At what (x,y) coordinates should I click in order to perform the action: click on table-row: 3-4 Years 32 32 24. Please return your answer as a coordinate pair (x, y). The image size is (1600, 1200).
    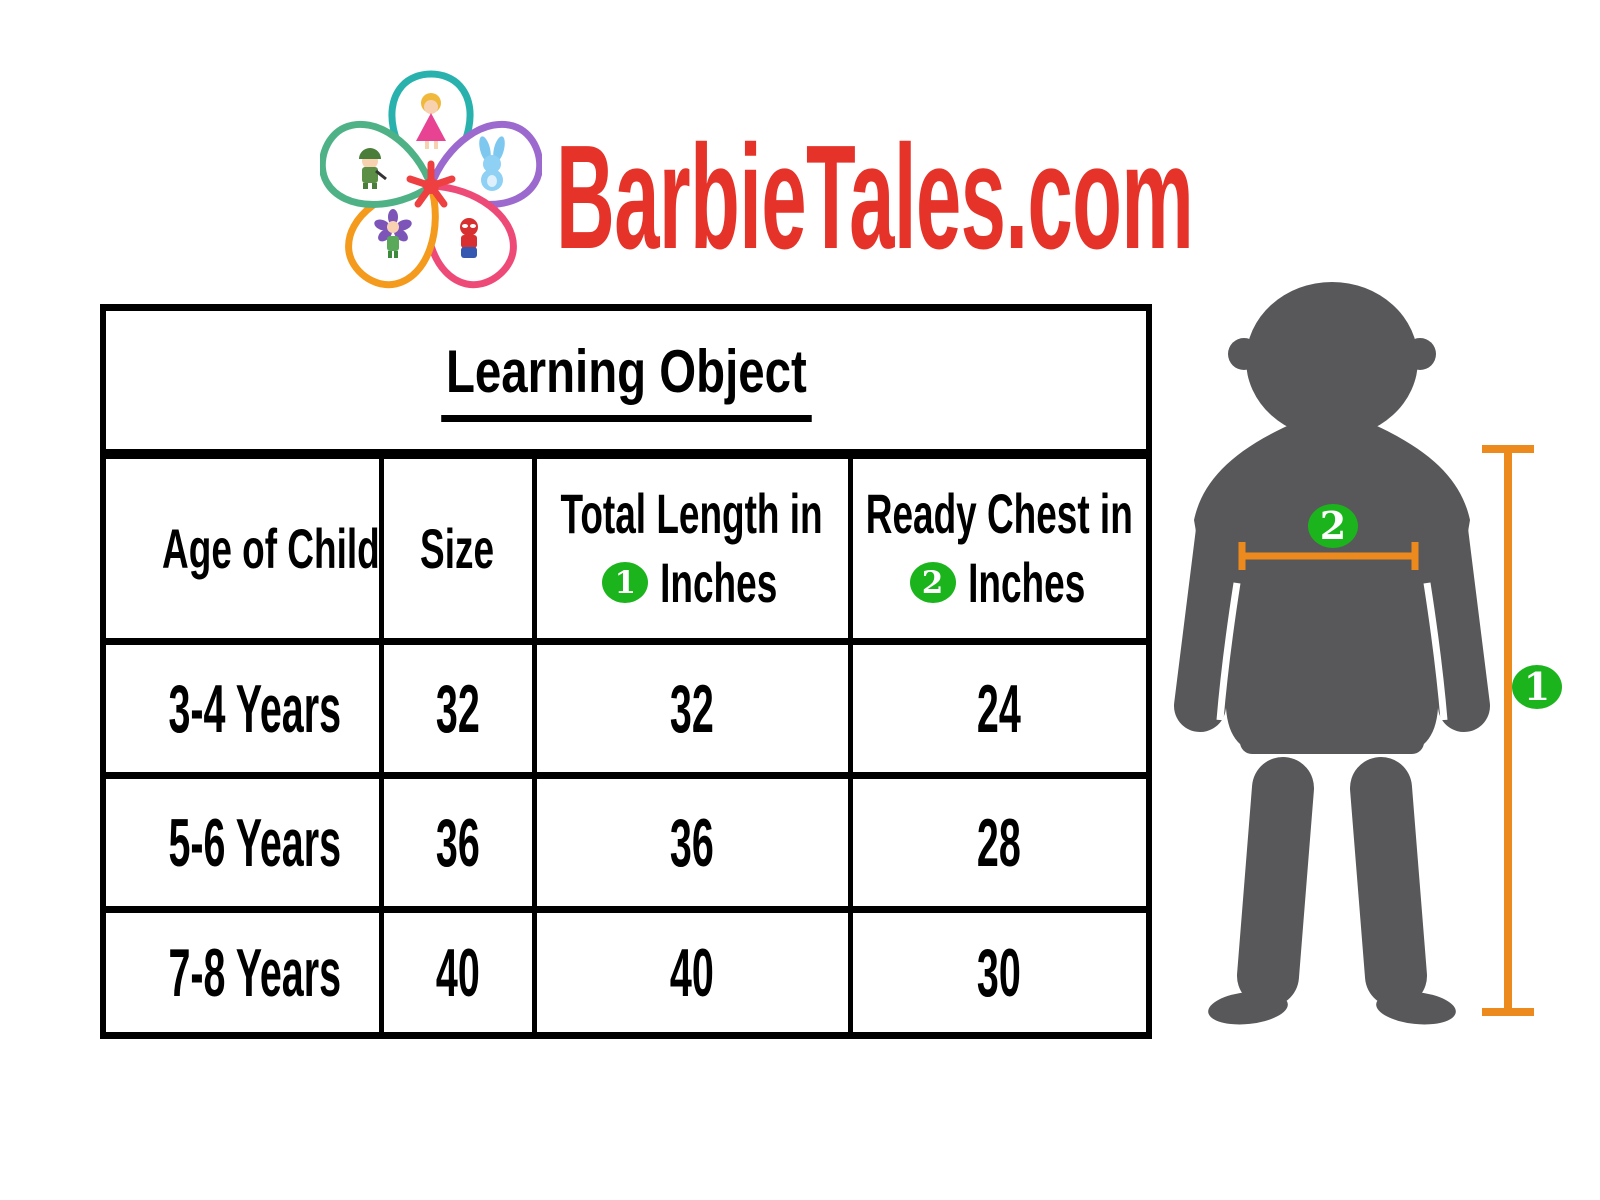
    Looking at the image, I should click on (626, 708).